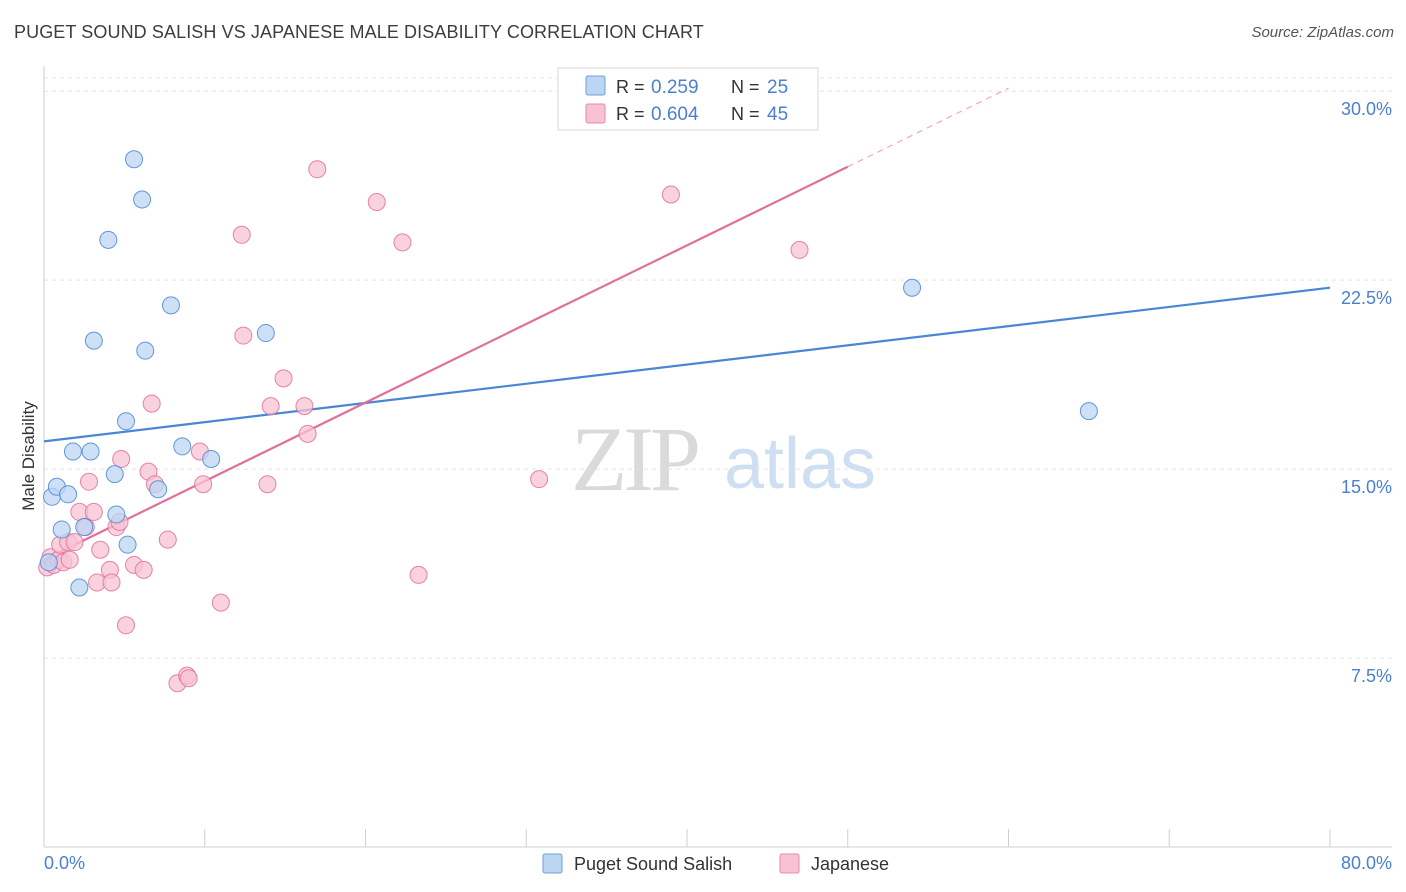  Describe the element at coordinates (800, 464) in the screenshot. I see `watermark-atlas: atlas` at that location.